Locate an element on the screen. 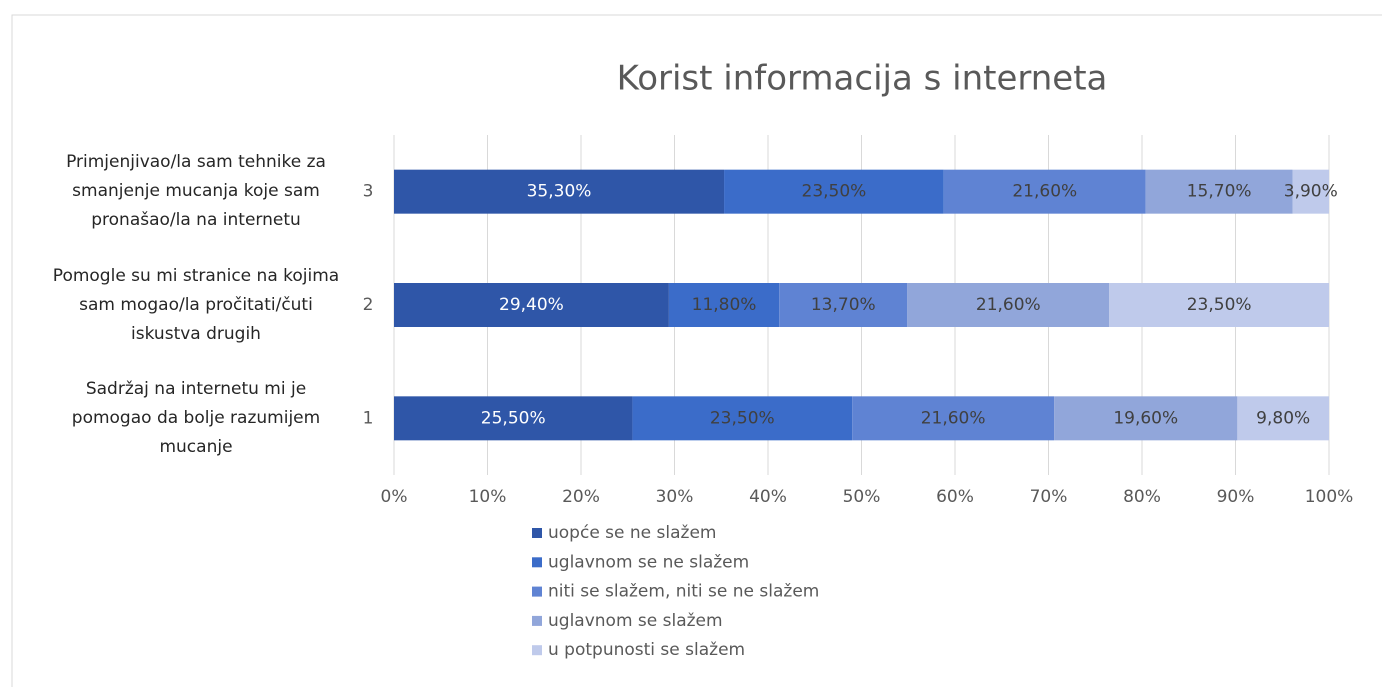 This screenshot has height=687, width=1382. x-tick-label: 100% is located at coordinates (1329, 497).